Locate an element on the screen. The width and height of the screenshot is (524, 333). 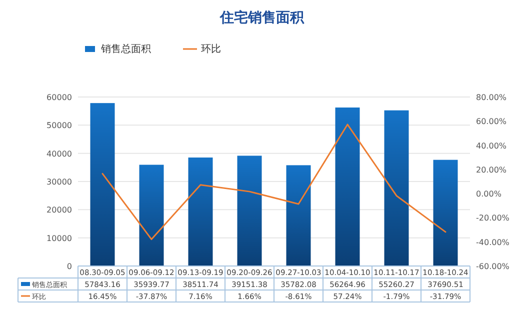
y-tick-label: 40000 is located at coordinates (59, 153).